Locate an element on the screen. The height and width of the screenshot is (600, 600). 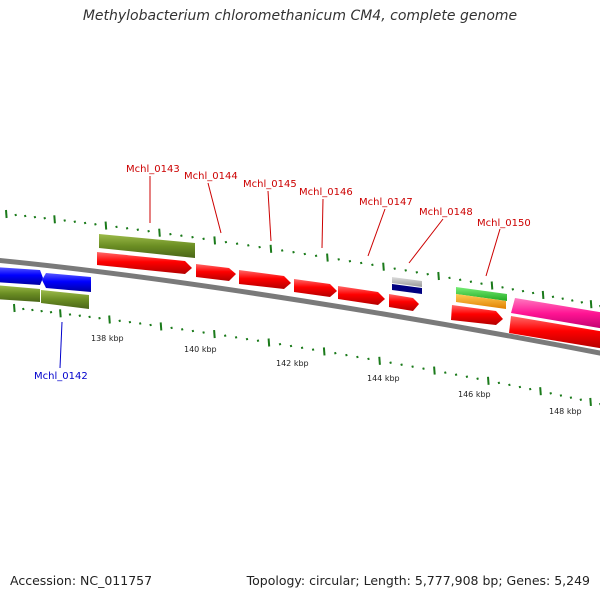
ruler-label: 146 kbp is located at coordinates (474, 394).